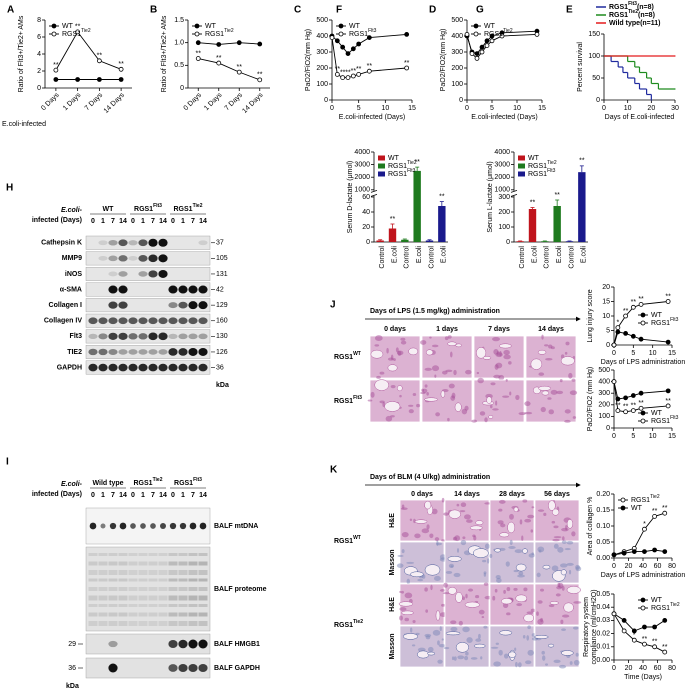  I want to click on y-tick-label: 150, so click(594, 34).